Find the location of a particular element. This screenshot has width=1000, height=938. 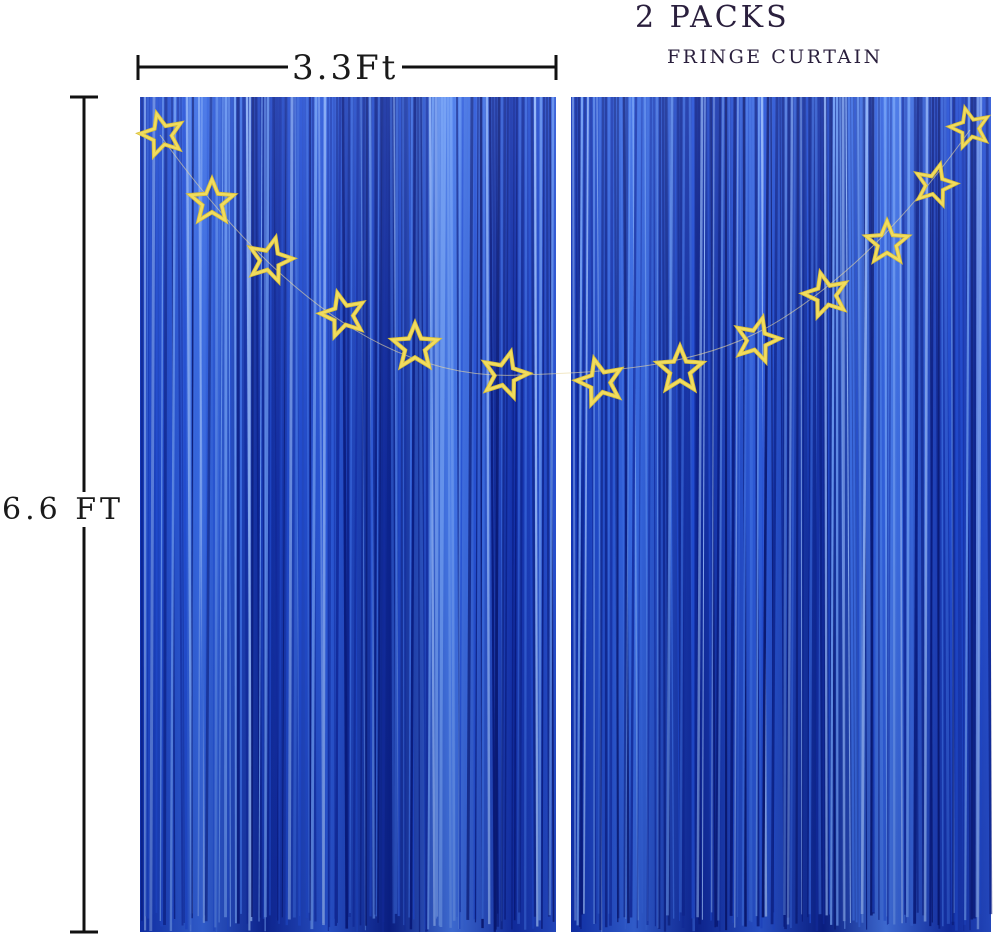

width-label: 3.3Ft is located at coordinates (345, 68).